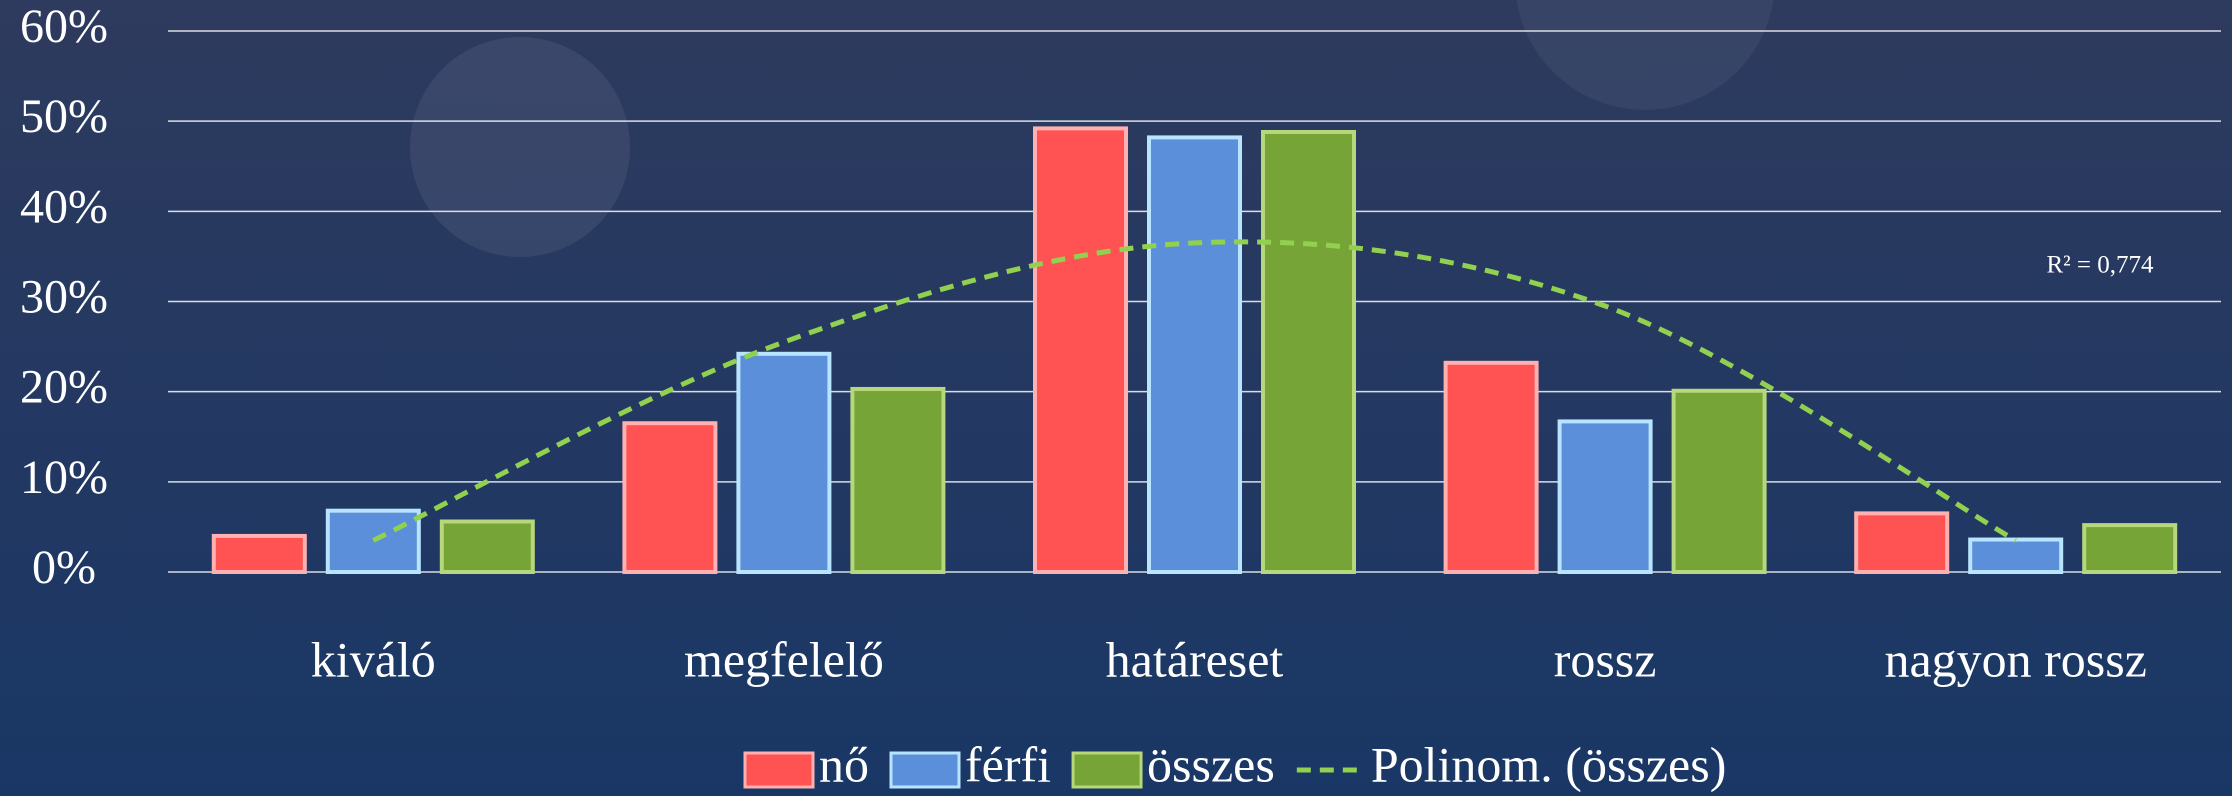  I want to click on y-tick-label: 10%, so click(64, 477).